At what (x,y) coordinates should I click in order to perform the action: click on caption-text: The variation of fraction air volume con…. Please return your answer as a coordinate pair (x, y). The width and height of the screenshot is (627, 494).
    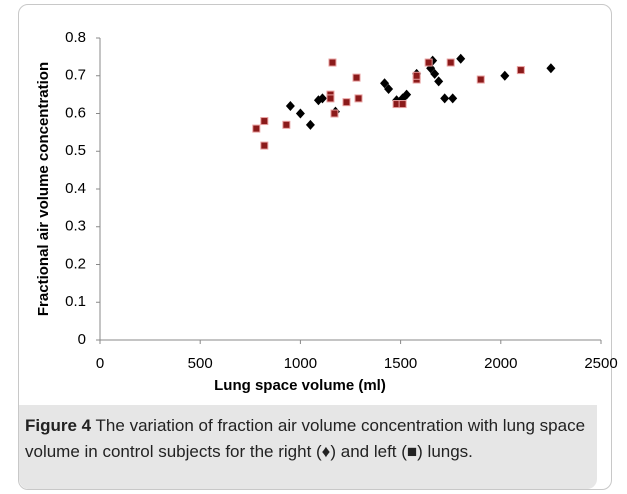
    Looking at the image, I should click on (305, 438).